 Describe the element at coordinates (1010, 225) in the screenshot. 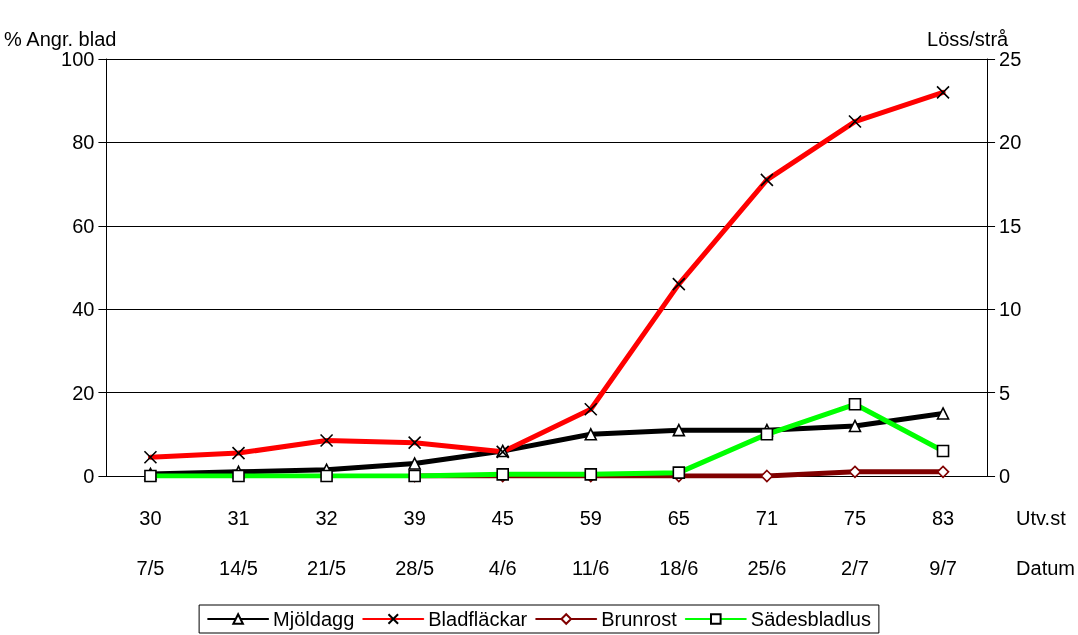

I see `y2-tick-label: 15` at that location.